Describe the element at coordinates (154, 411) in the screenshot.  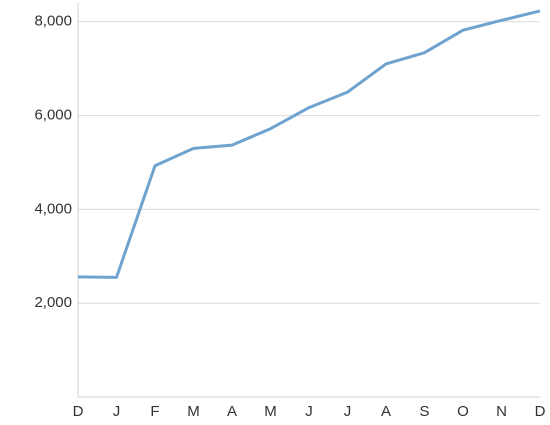
I see `x-tick-label: F` at that location.